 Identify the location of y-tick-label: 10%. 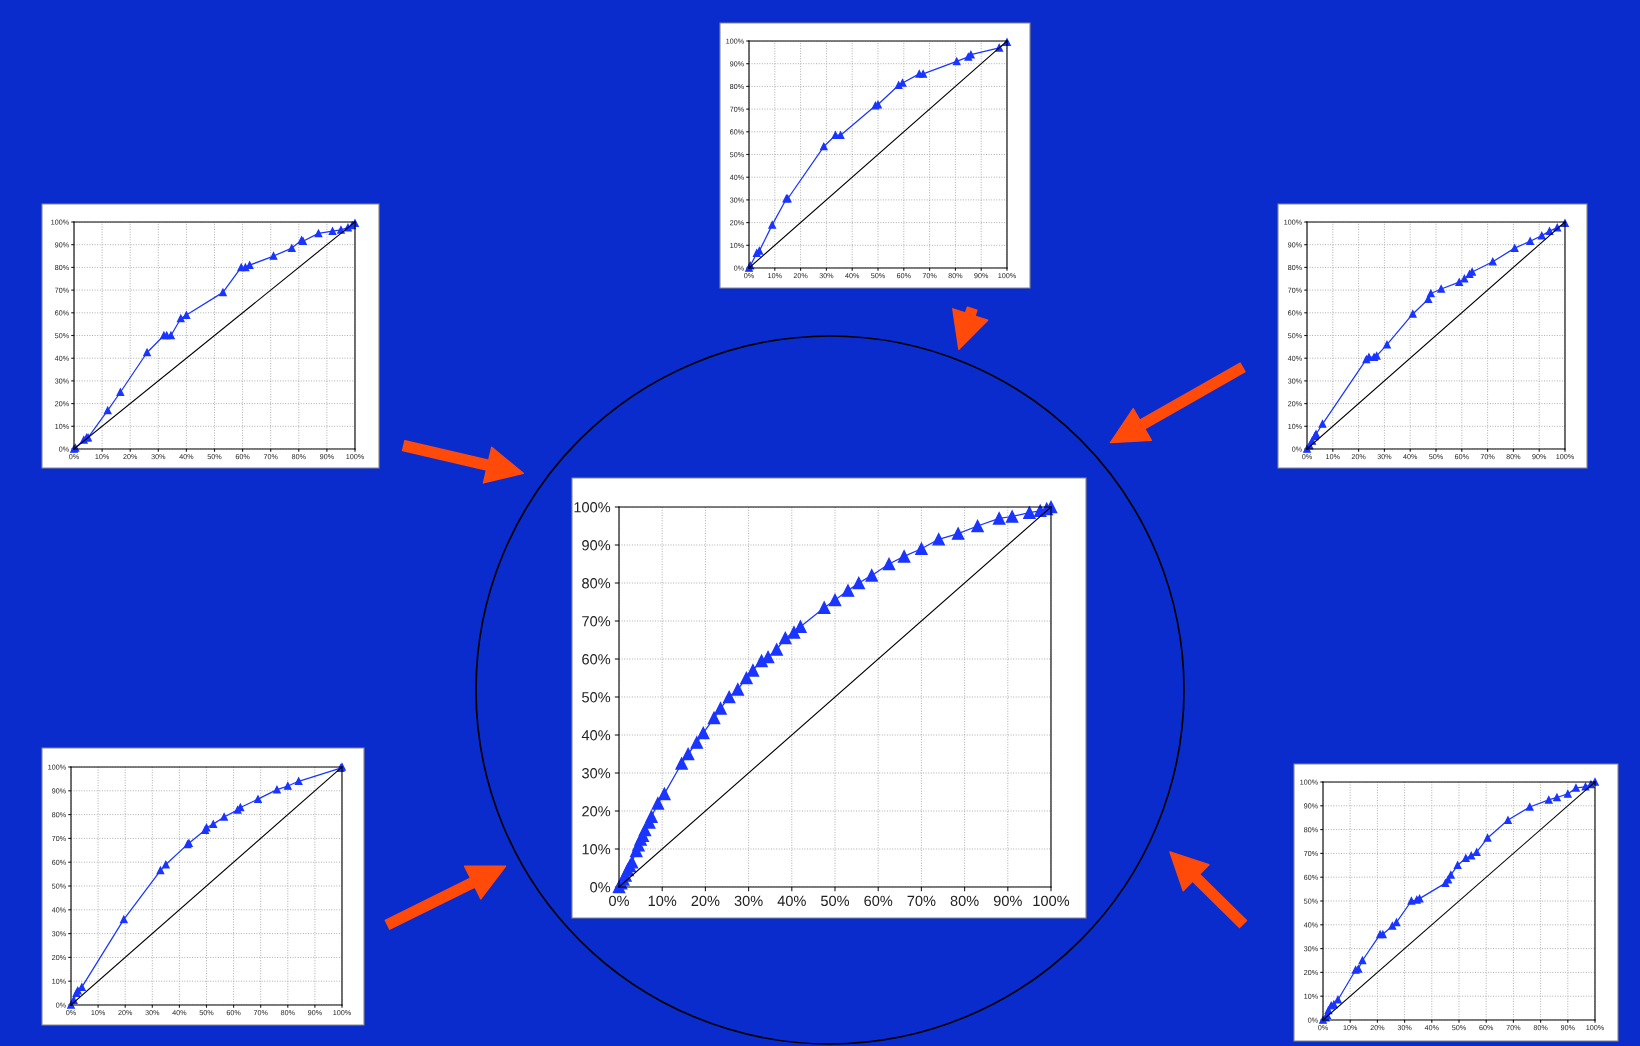
(596, 849).